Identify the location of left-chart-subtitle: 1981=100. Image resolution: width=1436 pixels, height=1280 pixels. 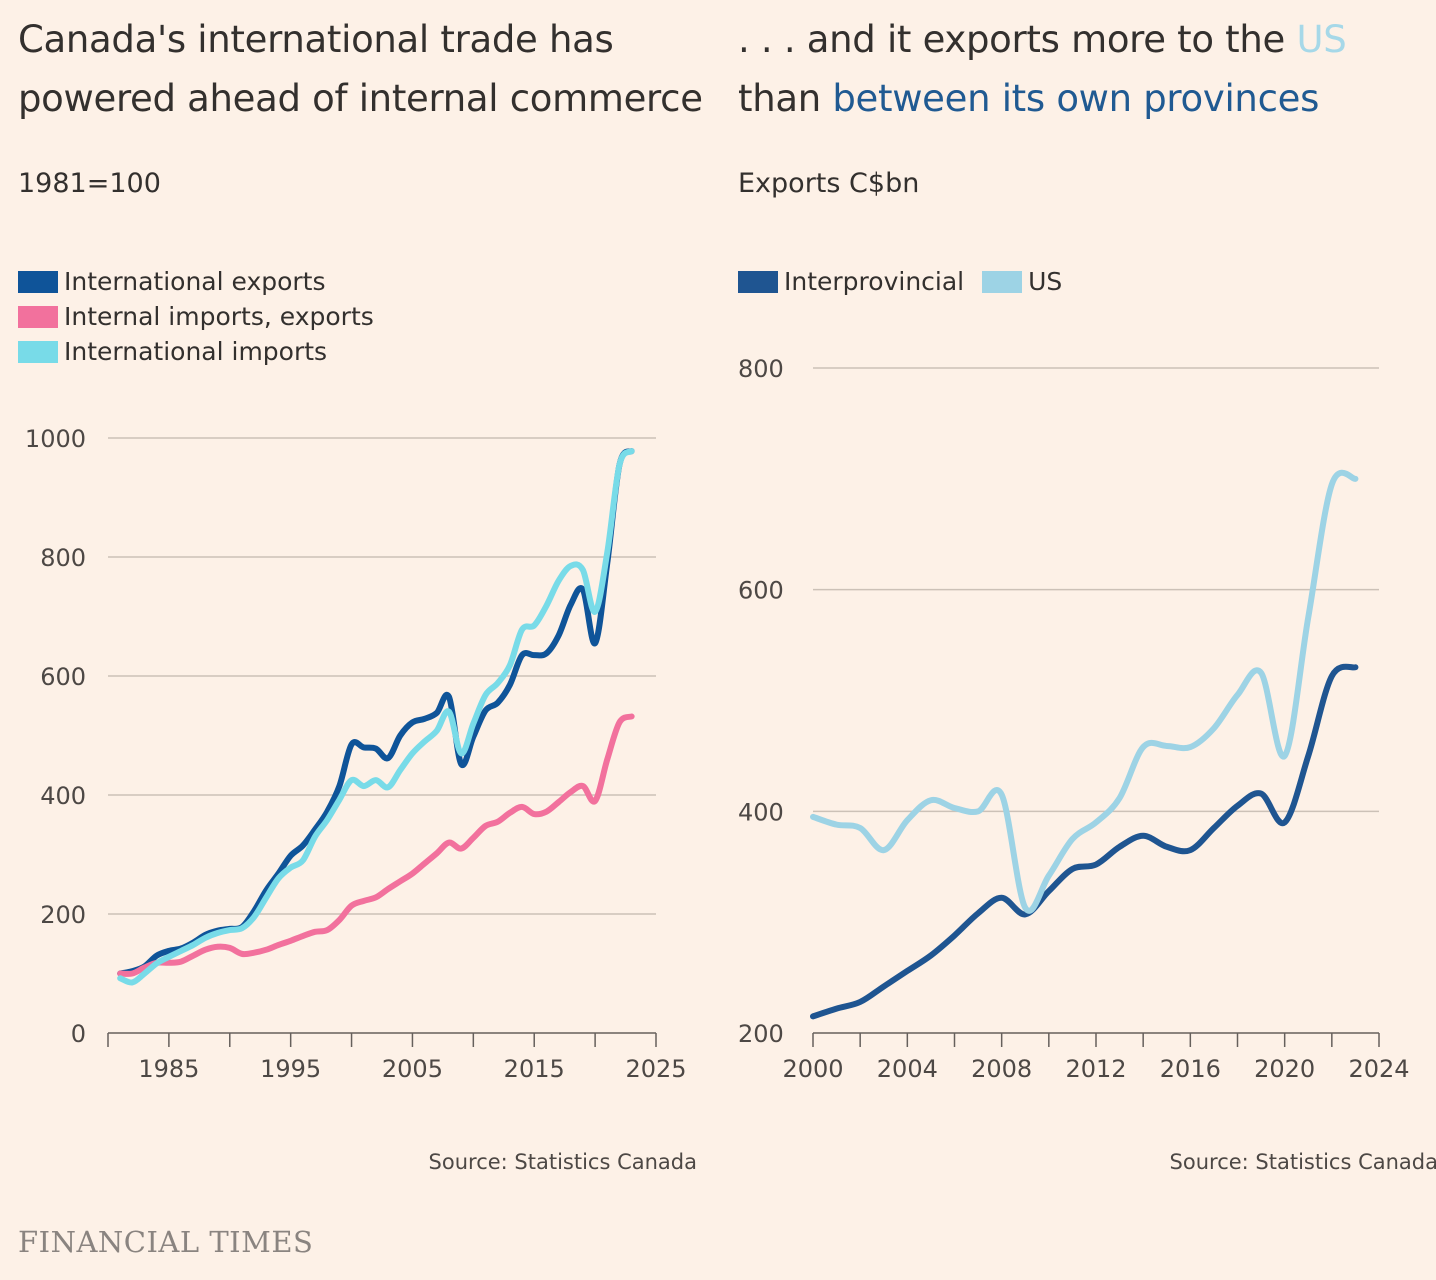
(89, 183).